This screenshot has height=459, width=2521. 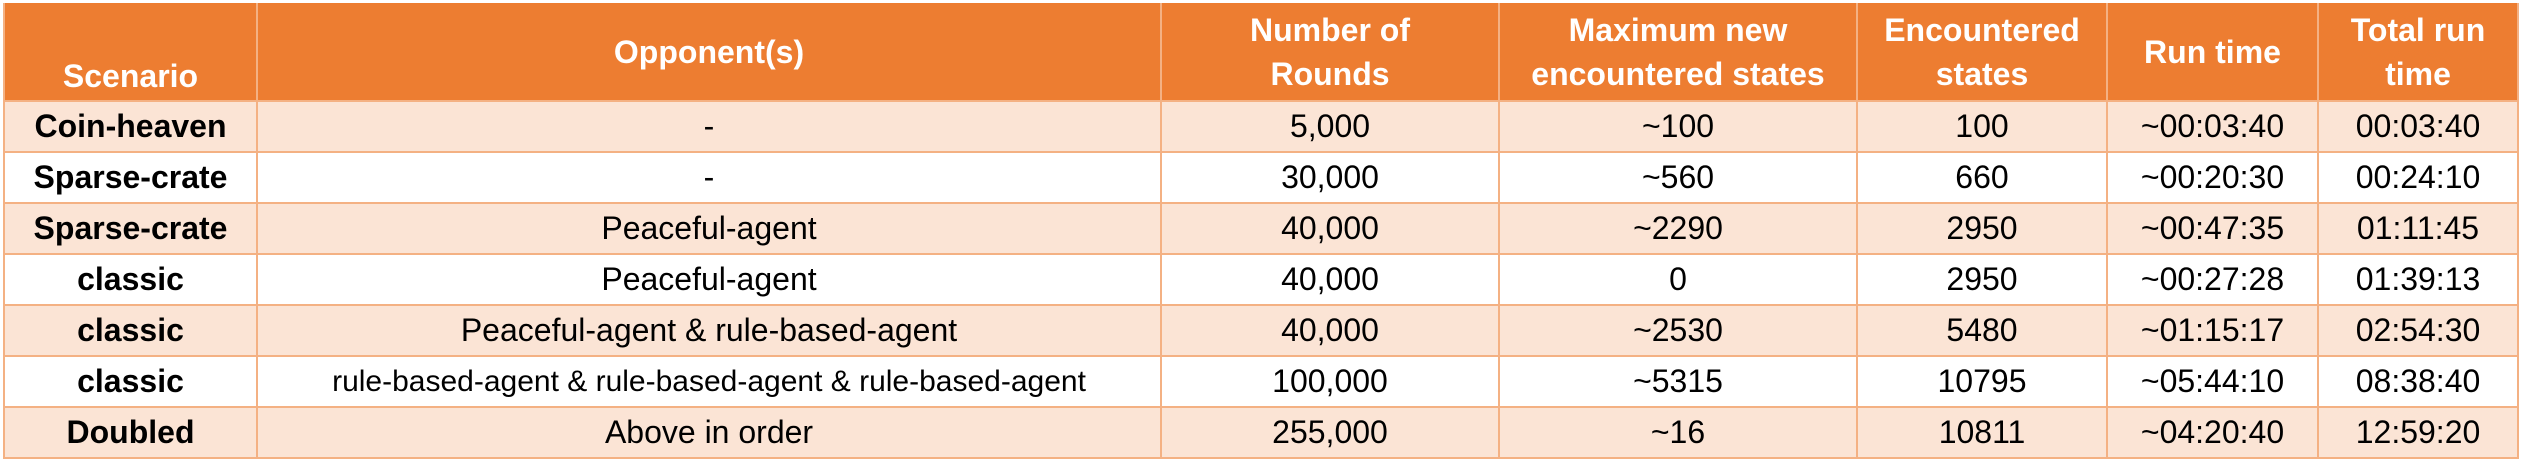 What do you see at coordinates (2418, 29) in the screenshot?
I see `header-total-line-1: Total run` at bounding box center [2418, 29].